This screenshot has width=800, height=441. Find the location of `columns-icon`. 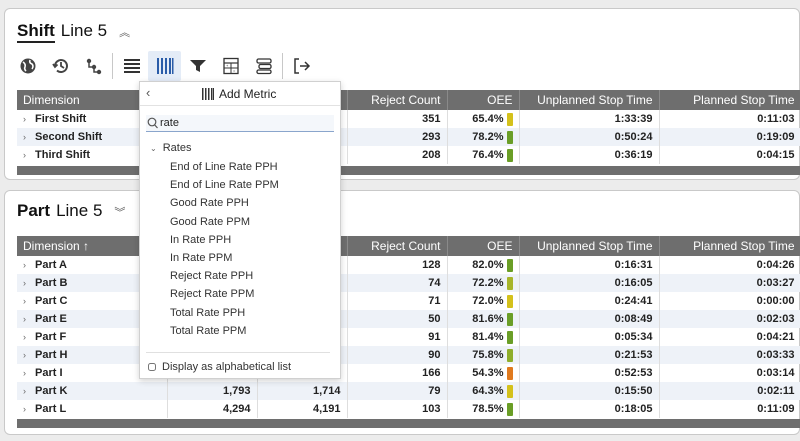

columns-icon is located at coordinates (164, 66).